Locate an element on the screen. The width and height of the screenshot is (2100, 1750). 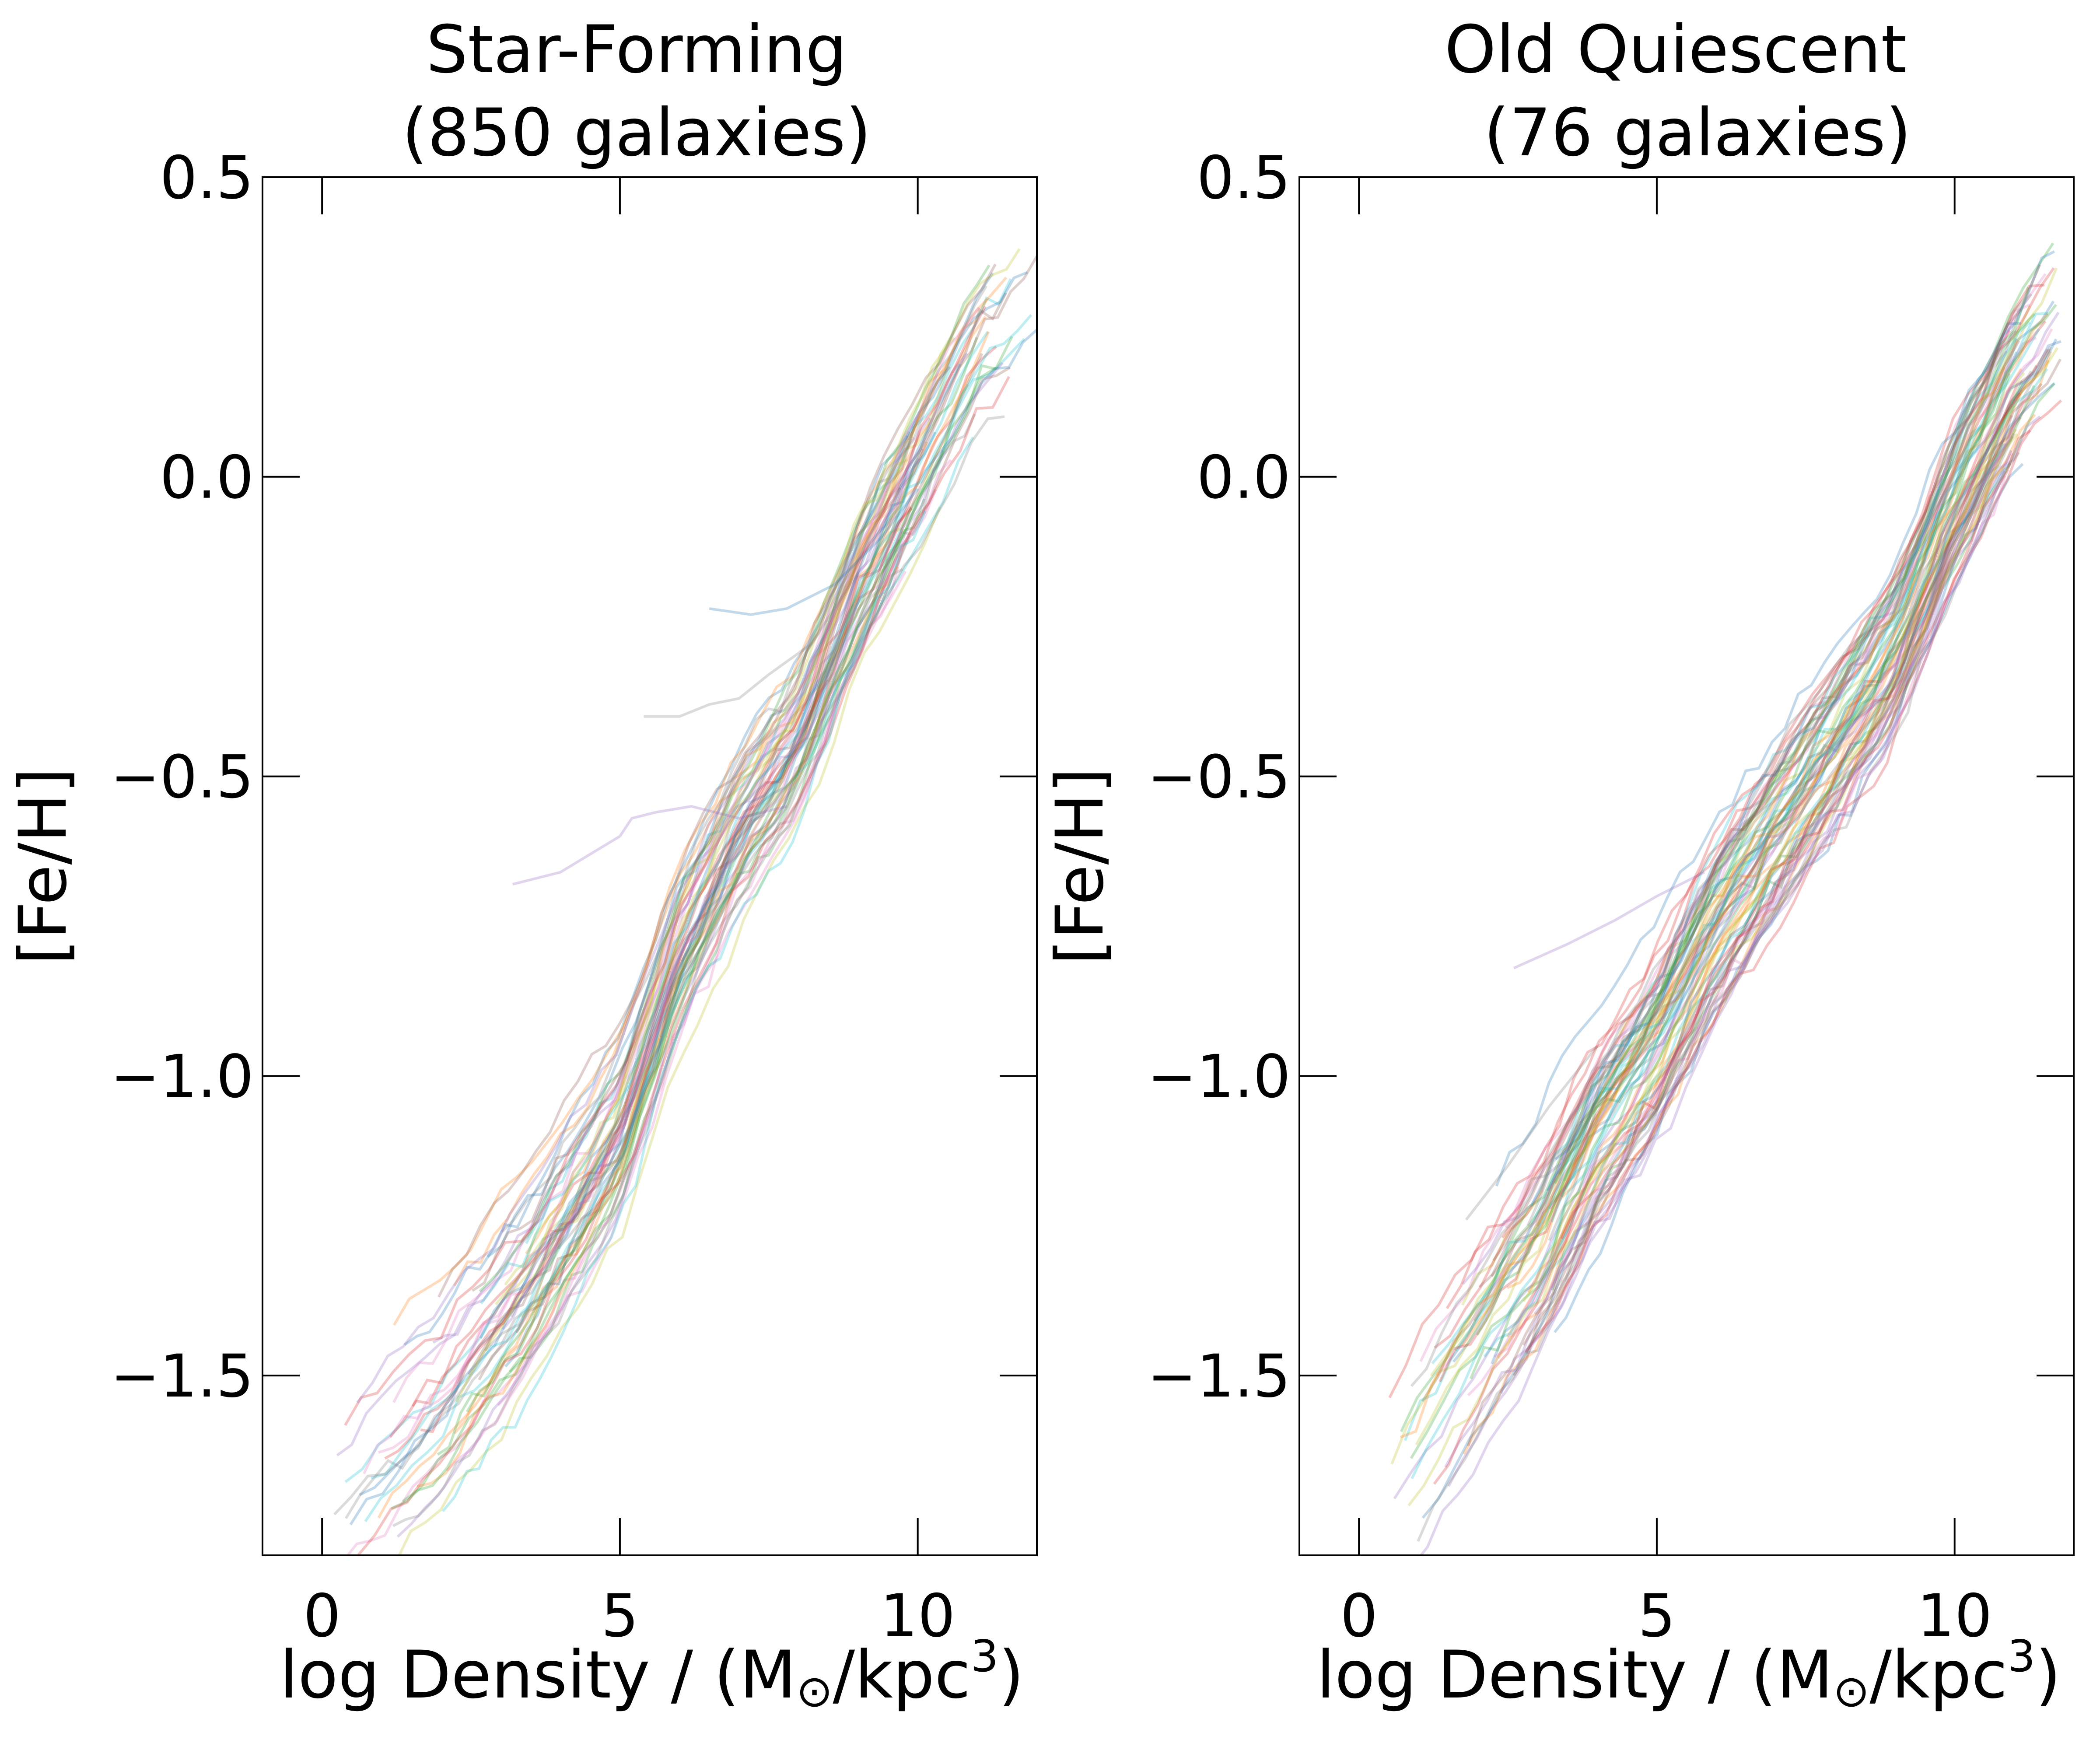
x-tick-label: 10 is located at coordinates (1954, 1616).